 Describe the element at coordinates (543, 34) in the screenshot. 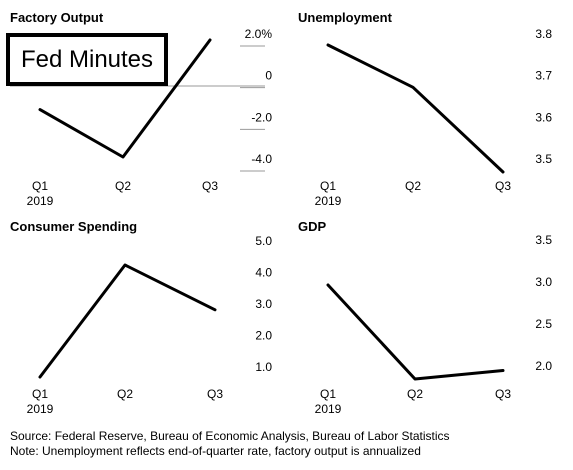

I see `y-tick-label: 3.8` at that location.